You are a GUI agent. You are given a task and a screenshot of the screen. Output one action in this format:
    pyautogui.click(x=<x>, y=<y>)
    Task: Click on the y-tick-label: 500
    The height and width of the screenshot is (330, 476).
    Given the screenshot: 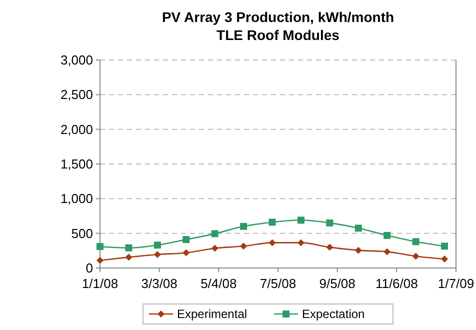 What is the action you would take?
    pyautogui.click(x=82, y=233)
    